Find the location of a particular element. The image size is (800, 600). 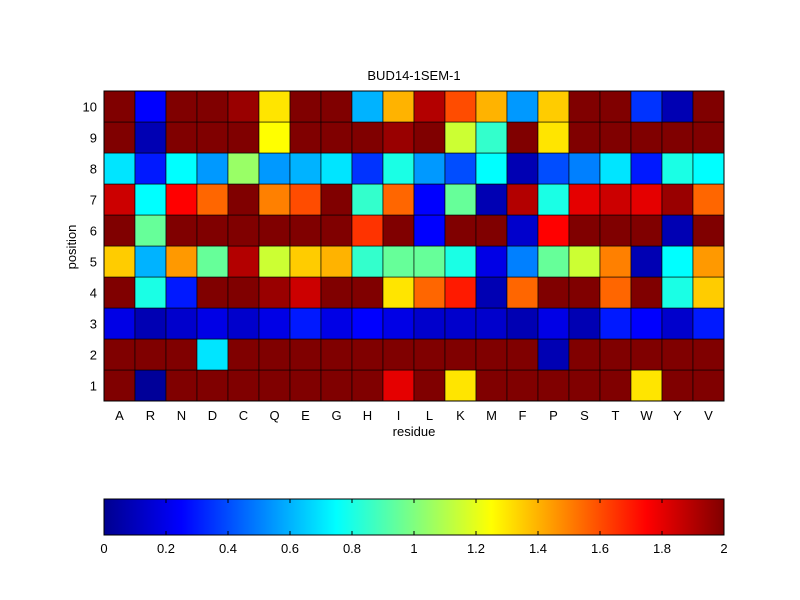

colorbar-tick-label: 1 is located at coordinates (413, 548).